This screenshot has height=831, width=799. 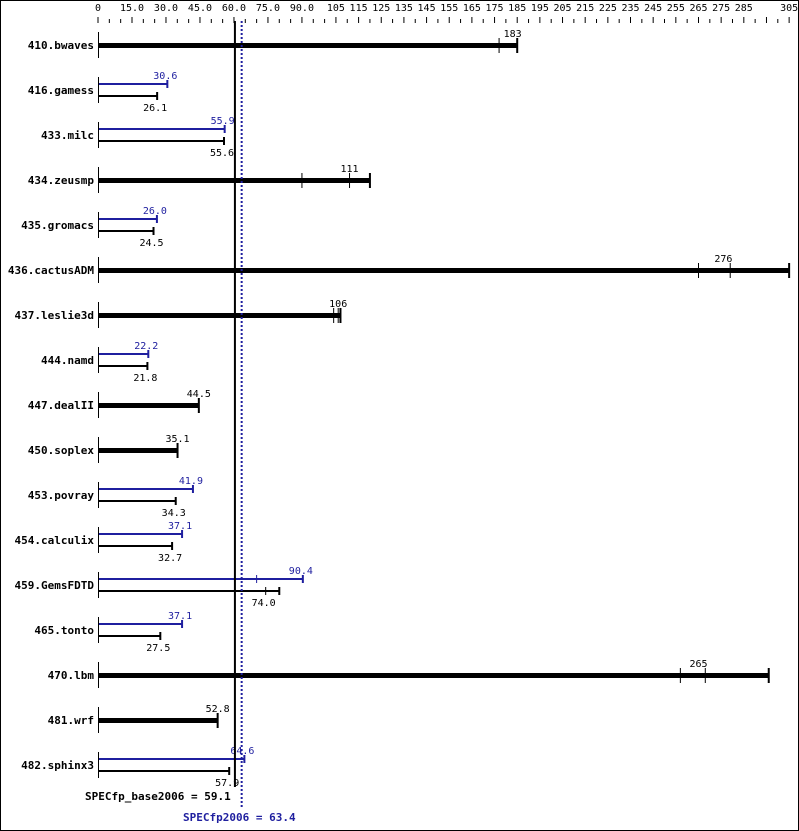 I want to click on bar-row-436-cactusADM: 436.cactusADM 276, so click(x=399, y=268).